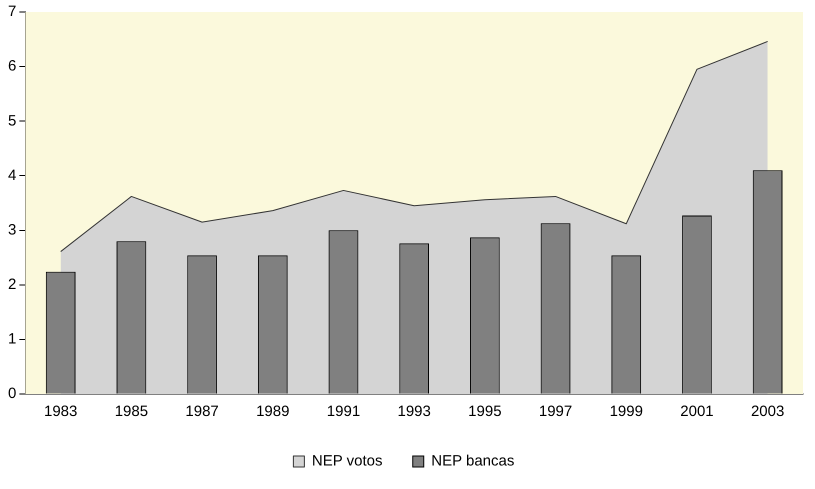  I want to click on y-tick-label: 0, so click(12, 393).